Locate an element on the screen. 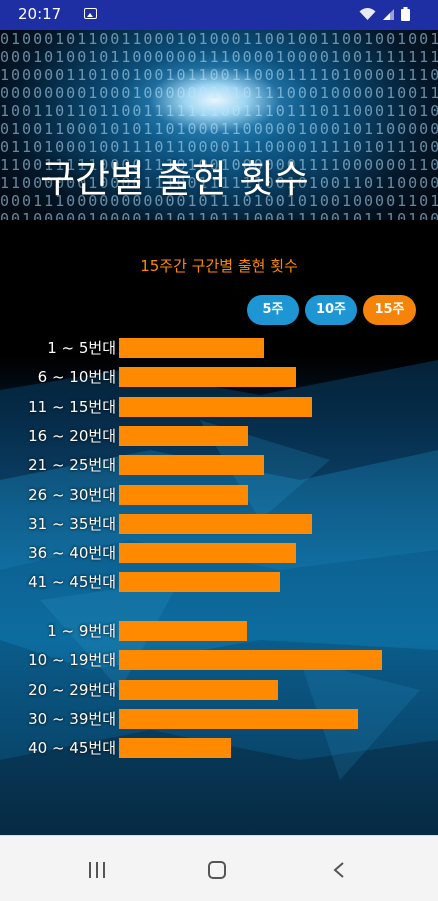 This screenshot has height=901, width=438. bar-label: 21 ~ 25번대 is located at coordinates (72, 465).